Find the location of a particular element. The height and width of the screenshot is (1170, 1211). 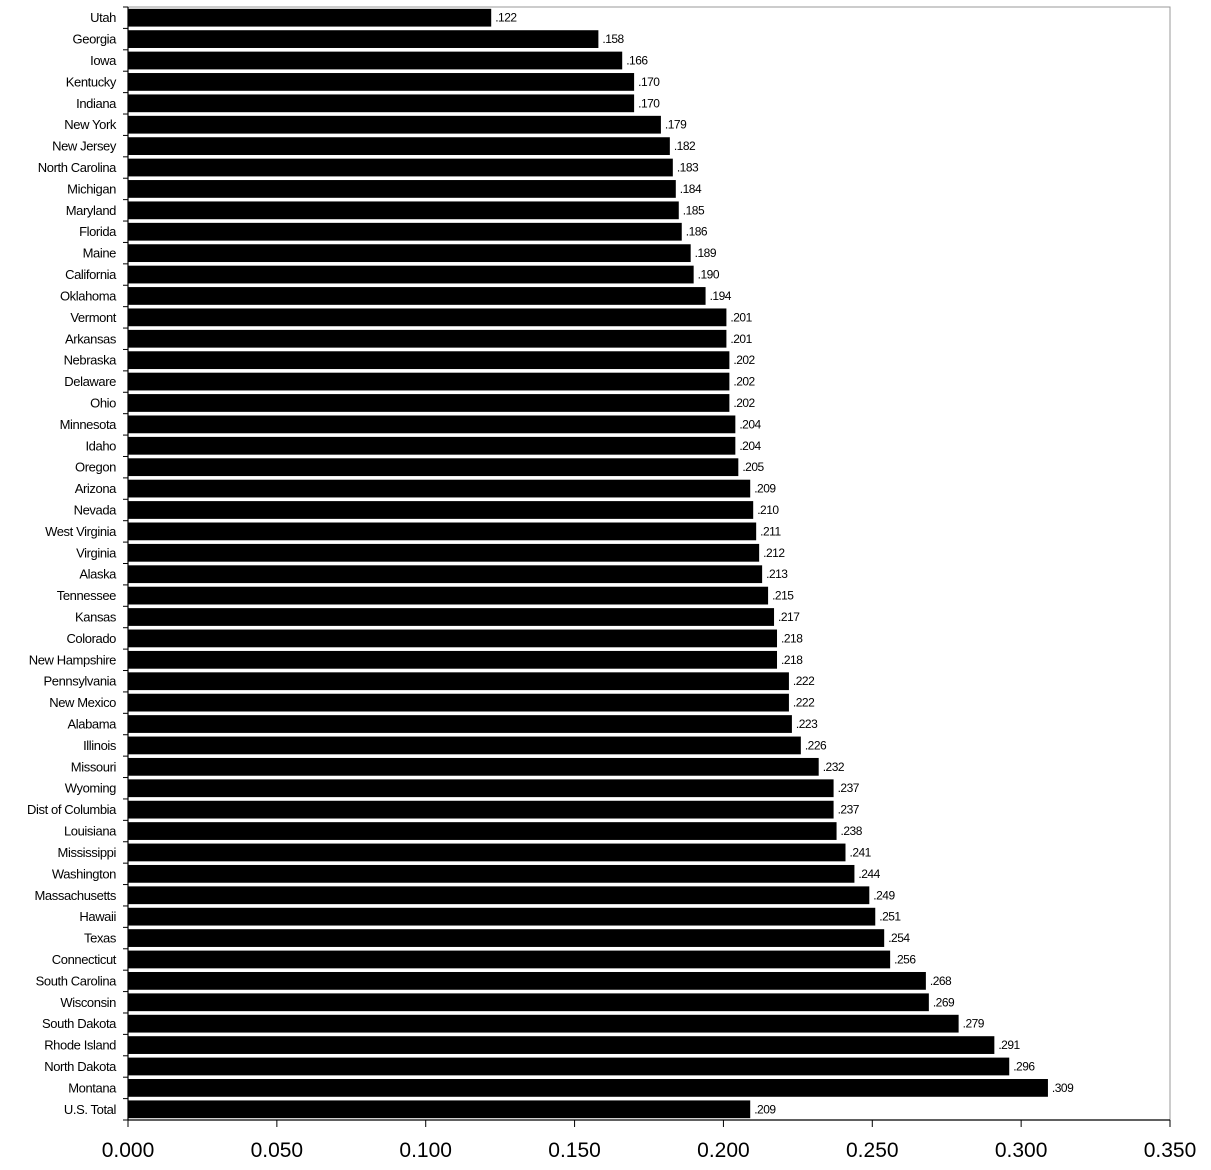

category-label: Maryland is located at coordinates (91, 210).